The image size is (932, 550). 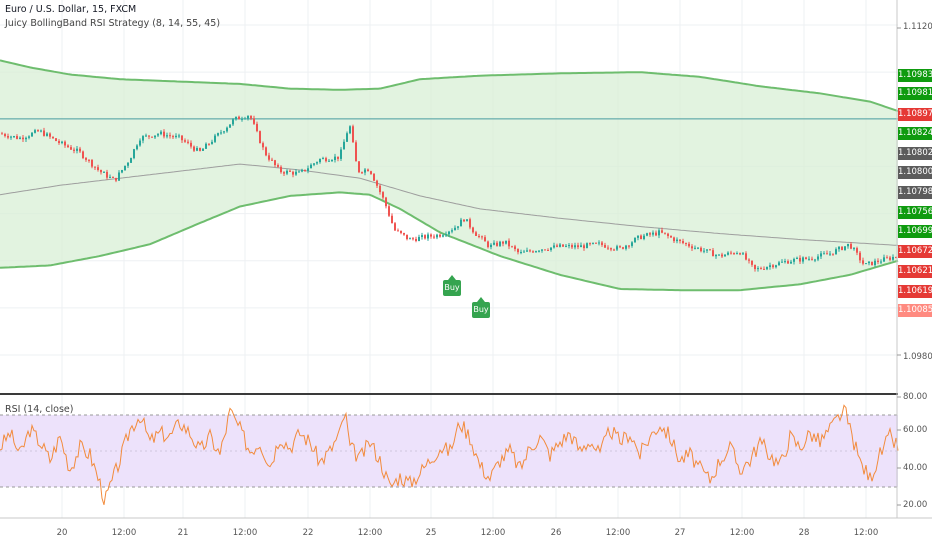 What do you see at coordinates (431, 533) in the screenshot?
I see `time-axis-label: 25` at bounding box center [431, 533].